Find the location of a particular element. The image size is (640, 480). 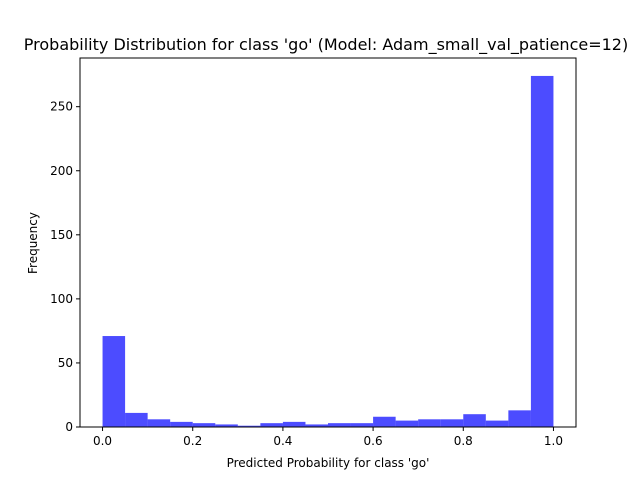

x-tick-label: 0.0 is located at coordinates (102, 441).